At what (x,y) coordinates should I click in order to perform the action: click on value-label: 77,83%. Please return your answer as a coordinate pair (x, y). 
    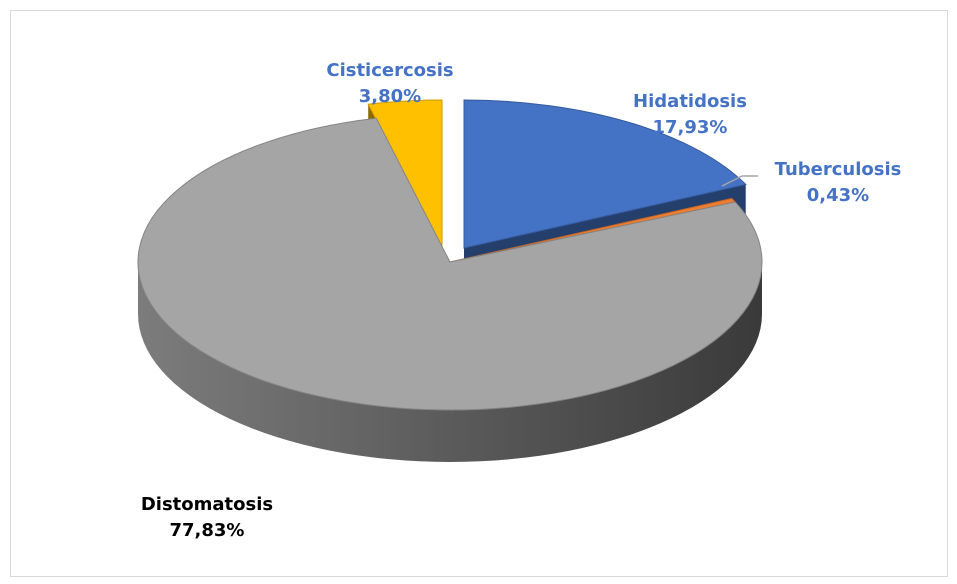
    Looking at the image, I should click on (207, 530).